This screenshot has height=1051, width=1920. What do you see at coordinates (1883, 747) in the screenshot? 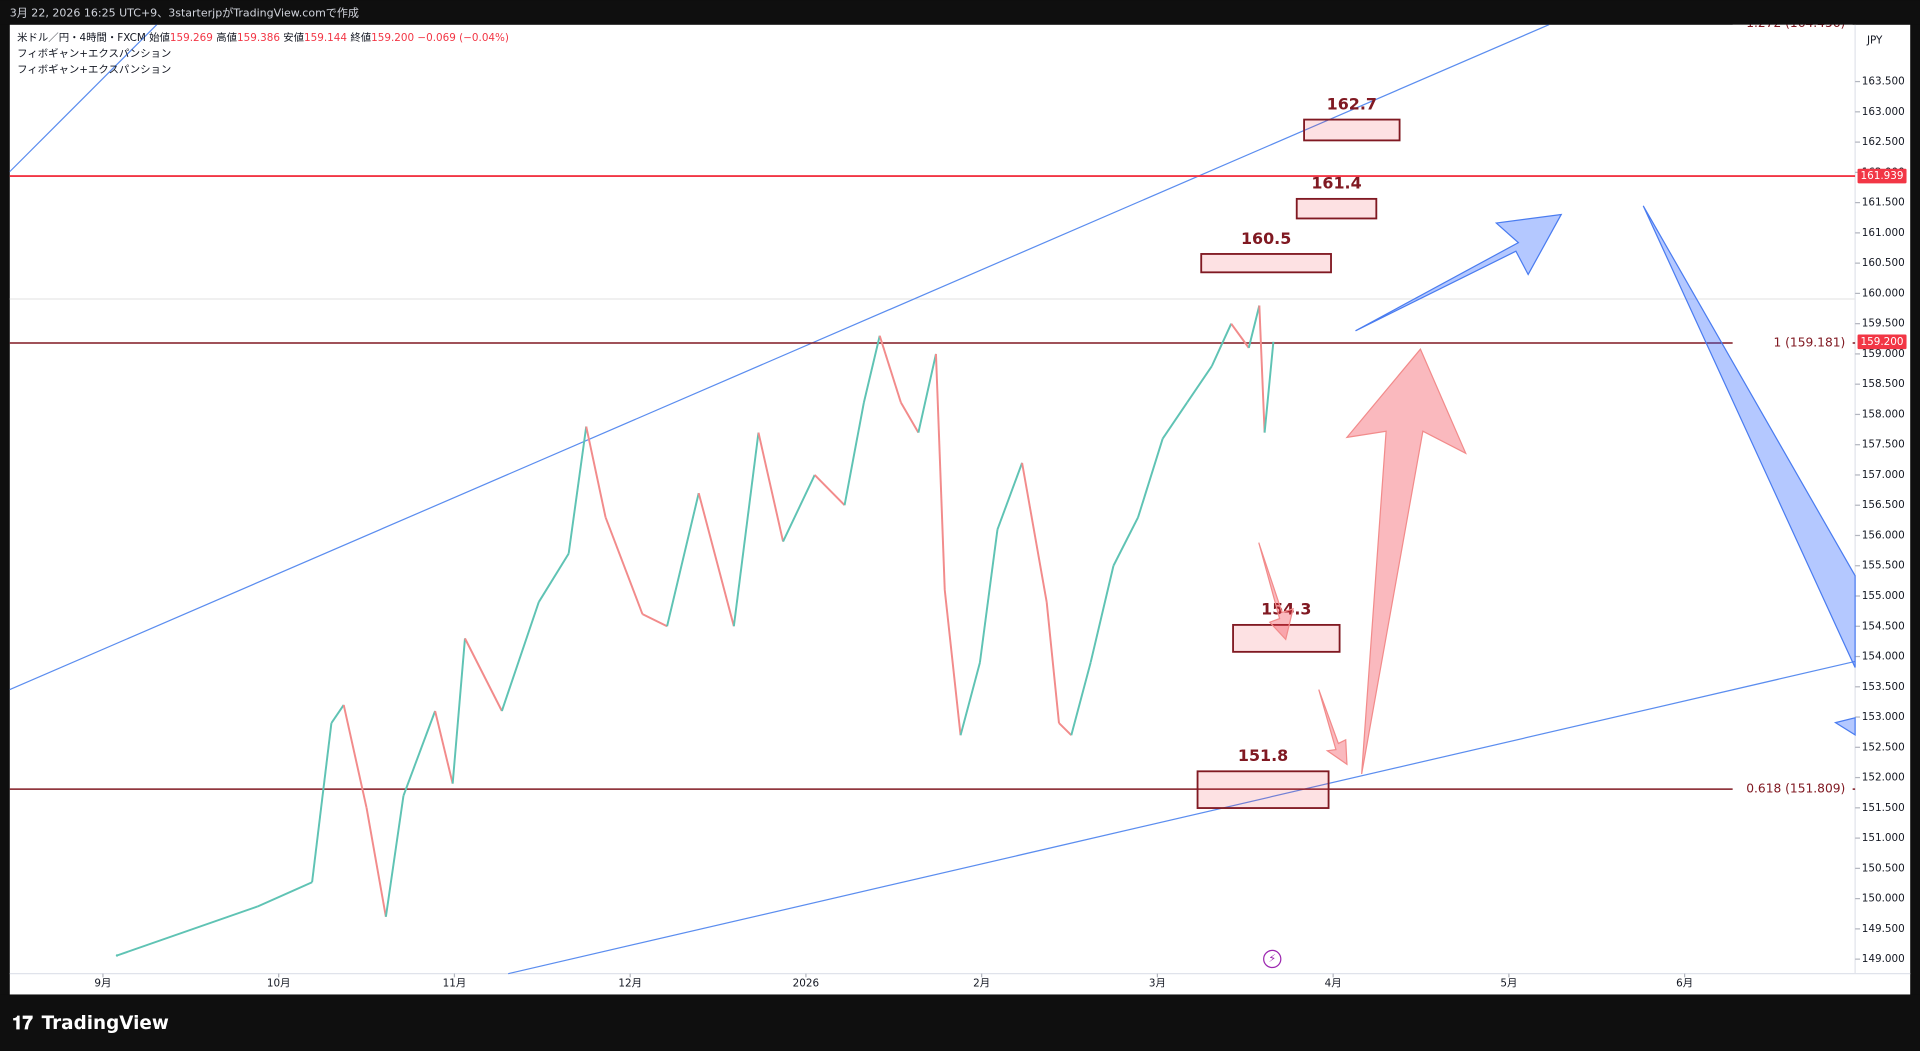
I see `y-tick-label: 152.500` at bounding box center [1883, 747].